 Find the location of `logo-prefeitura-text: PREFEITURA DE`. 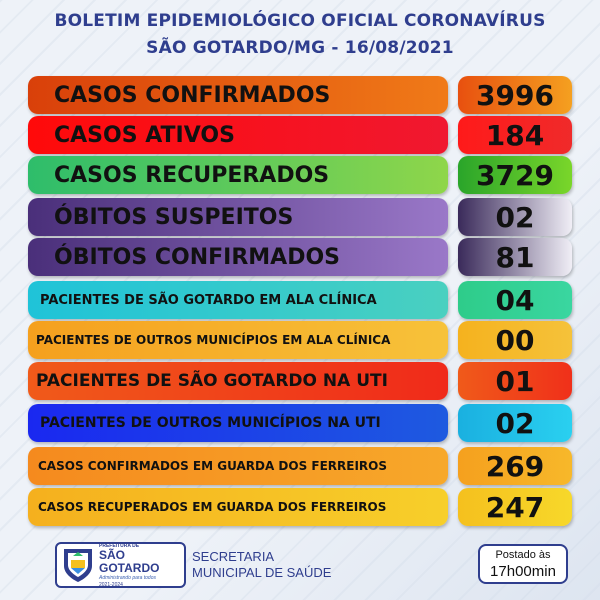

logo-prefeitura-text: PREFEITURA DE is located at coordinates (119, 545).